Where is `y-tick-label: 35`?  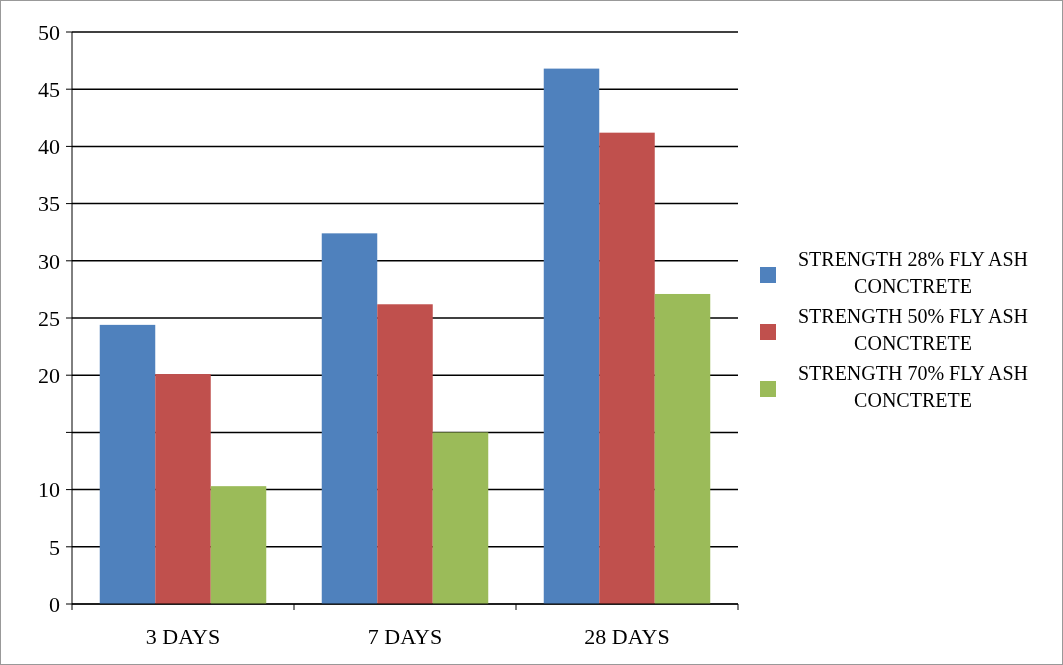
y-tick-label: 35 is located at coordinates (49, 204).